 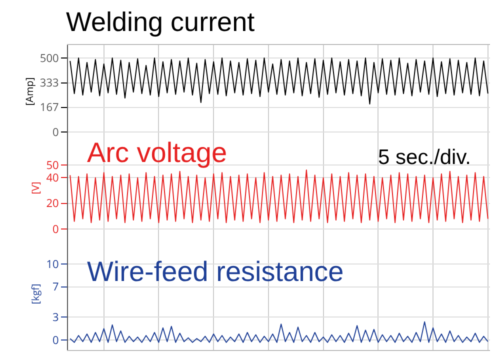 I want to click on y-tick-label: 20, so click(x=52, y=204).